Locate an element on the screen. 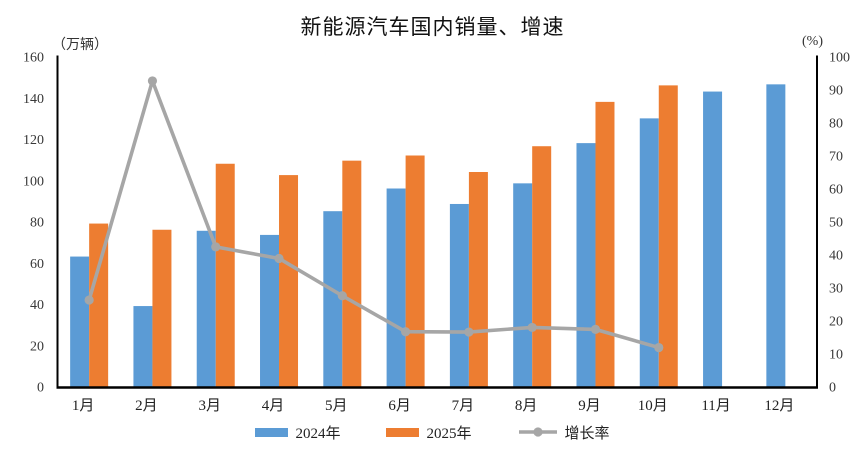 The image size is (865, 450). legend-item-2025年: 2025年 is located at coordinates (429, 432).